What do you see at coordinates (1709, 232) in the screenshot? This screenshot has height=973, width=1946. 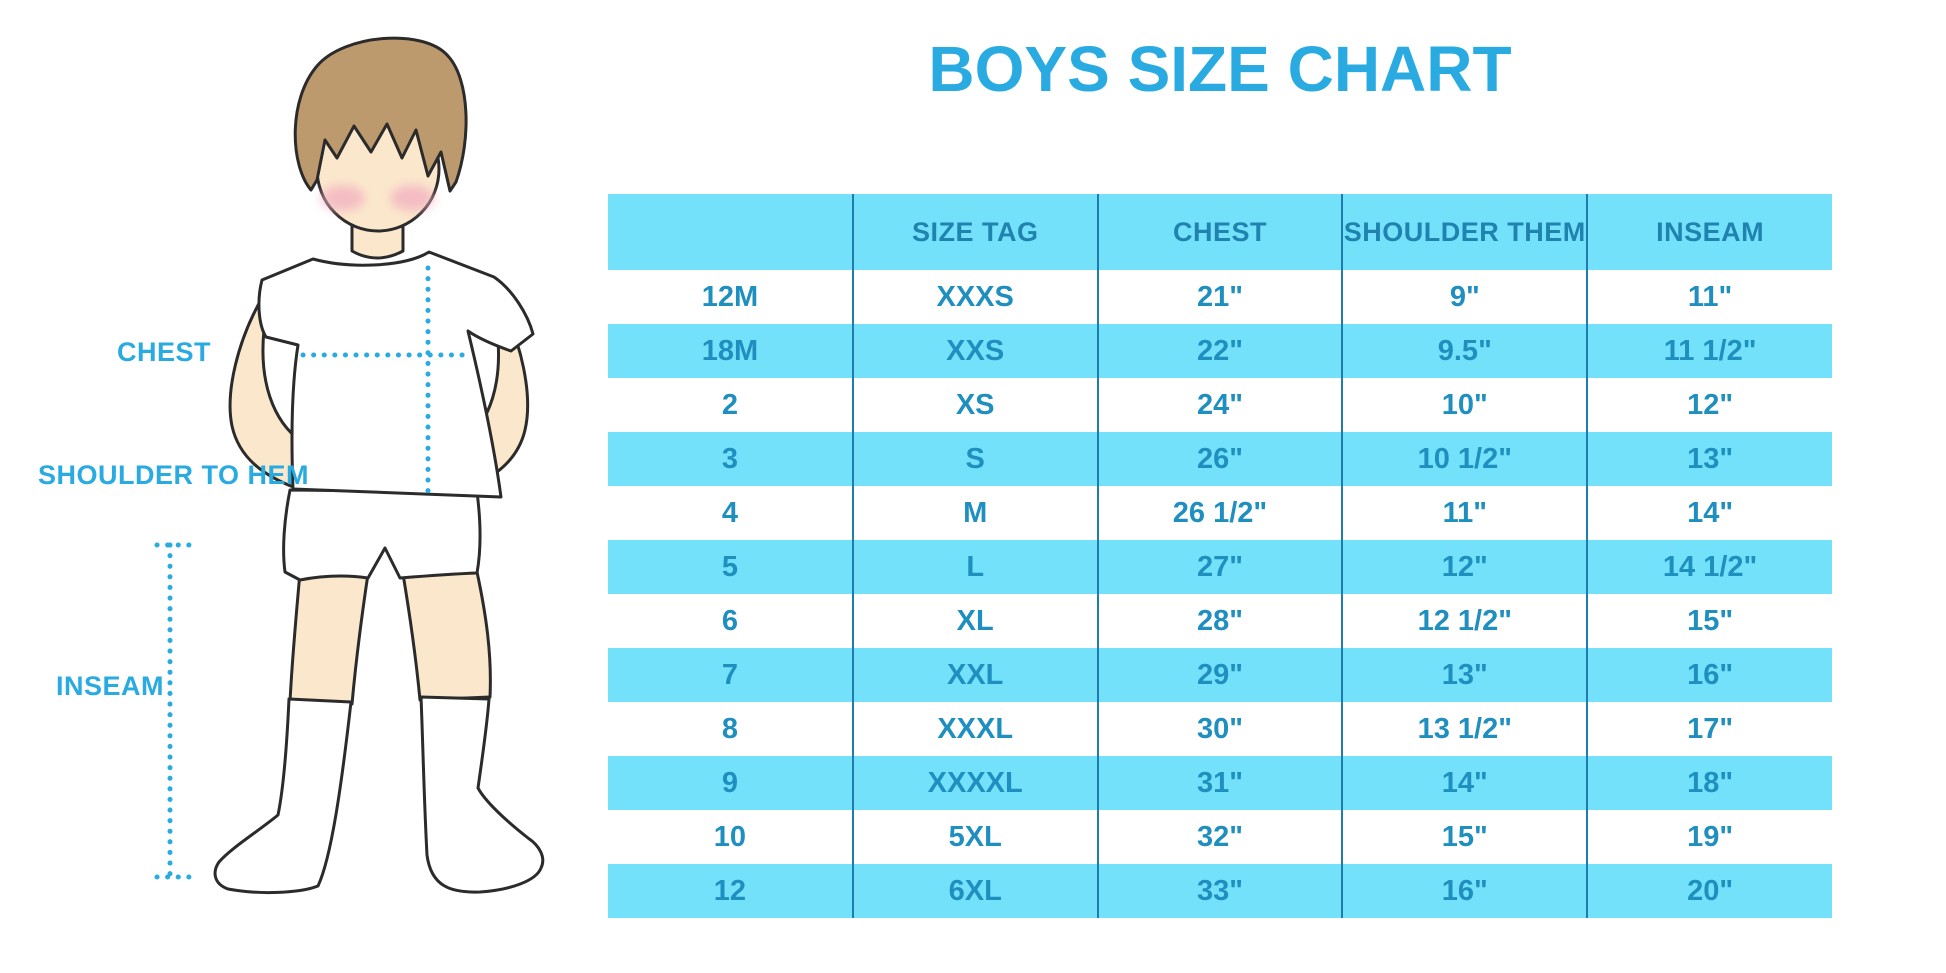 I see `header-cell: INSEAM` at bounding box center [1709, 232].